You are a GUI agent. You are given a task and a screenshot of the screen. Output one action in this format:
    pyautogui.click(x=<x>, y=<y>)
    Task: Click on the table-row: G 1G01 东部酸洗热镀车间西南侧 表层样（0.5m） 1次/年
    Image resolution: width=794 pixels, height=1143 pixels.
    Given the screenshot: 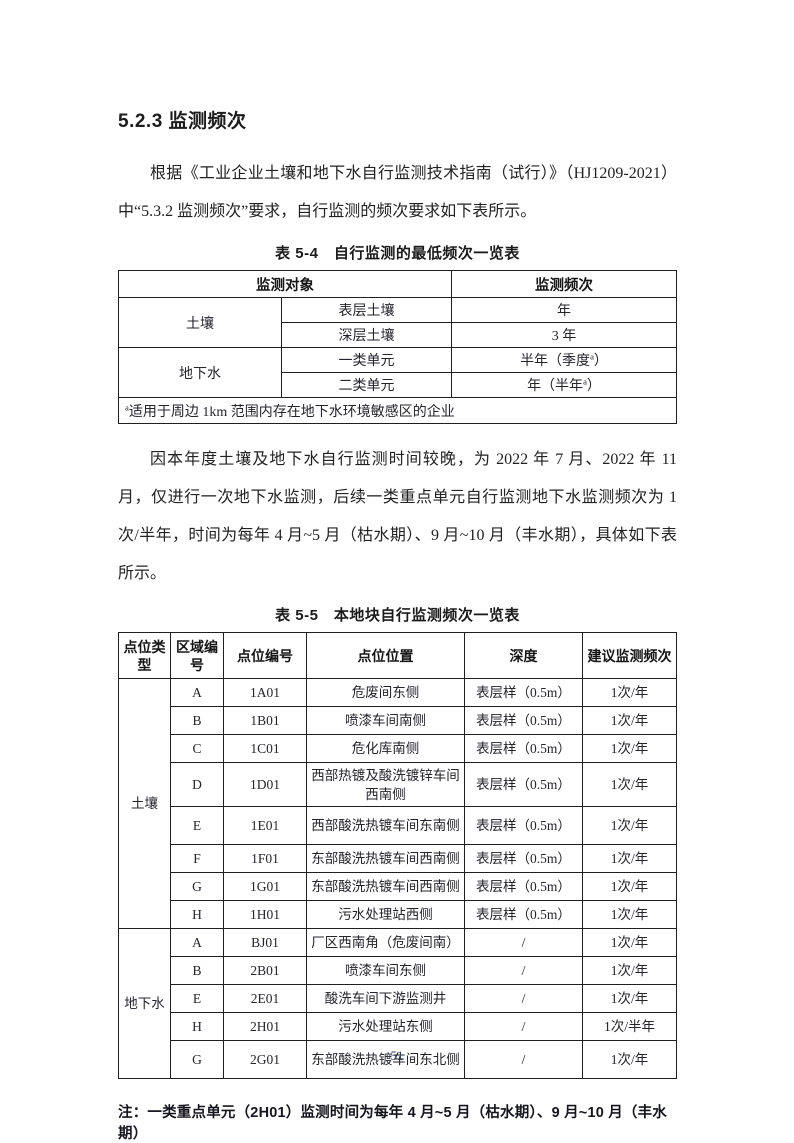 What is the action you would take?
    pyautogui.click(x=398, y=886)
    